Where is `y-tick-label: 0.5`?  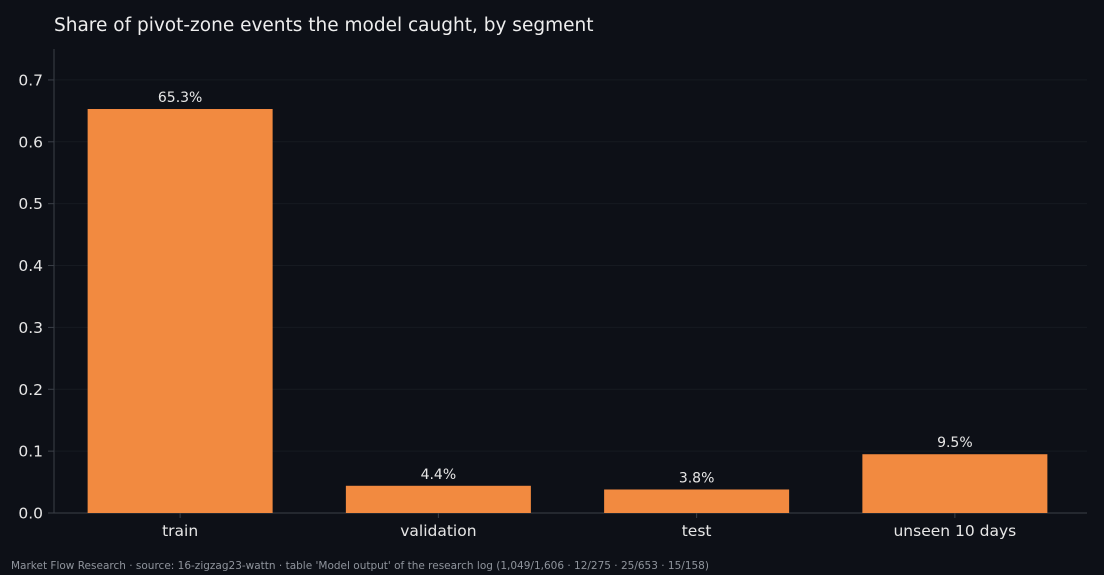 y-tick-label: 0.5 is located at coordinates (30, 204).